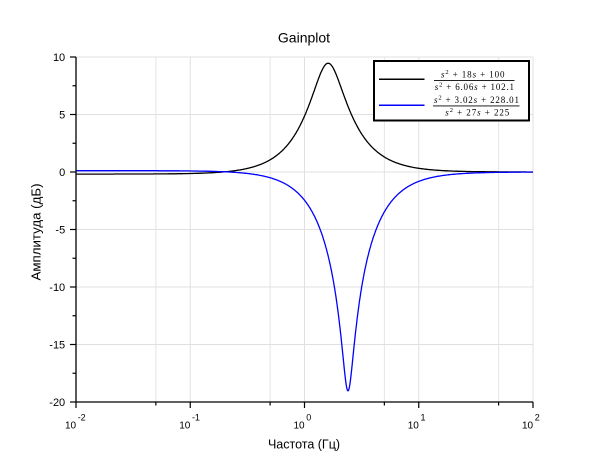  Describe the element at coordinates (476, 100) in the screenshot. I see `svg-text: s2 + 3.02s + 228.01` at that location.